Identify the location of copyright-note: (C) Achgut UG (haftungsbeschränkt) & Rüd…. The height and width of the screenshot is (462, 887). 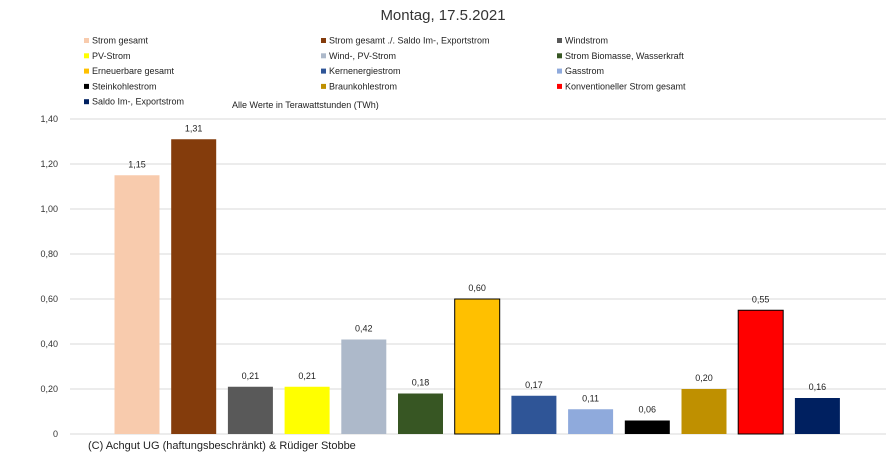
(222, 446).